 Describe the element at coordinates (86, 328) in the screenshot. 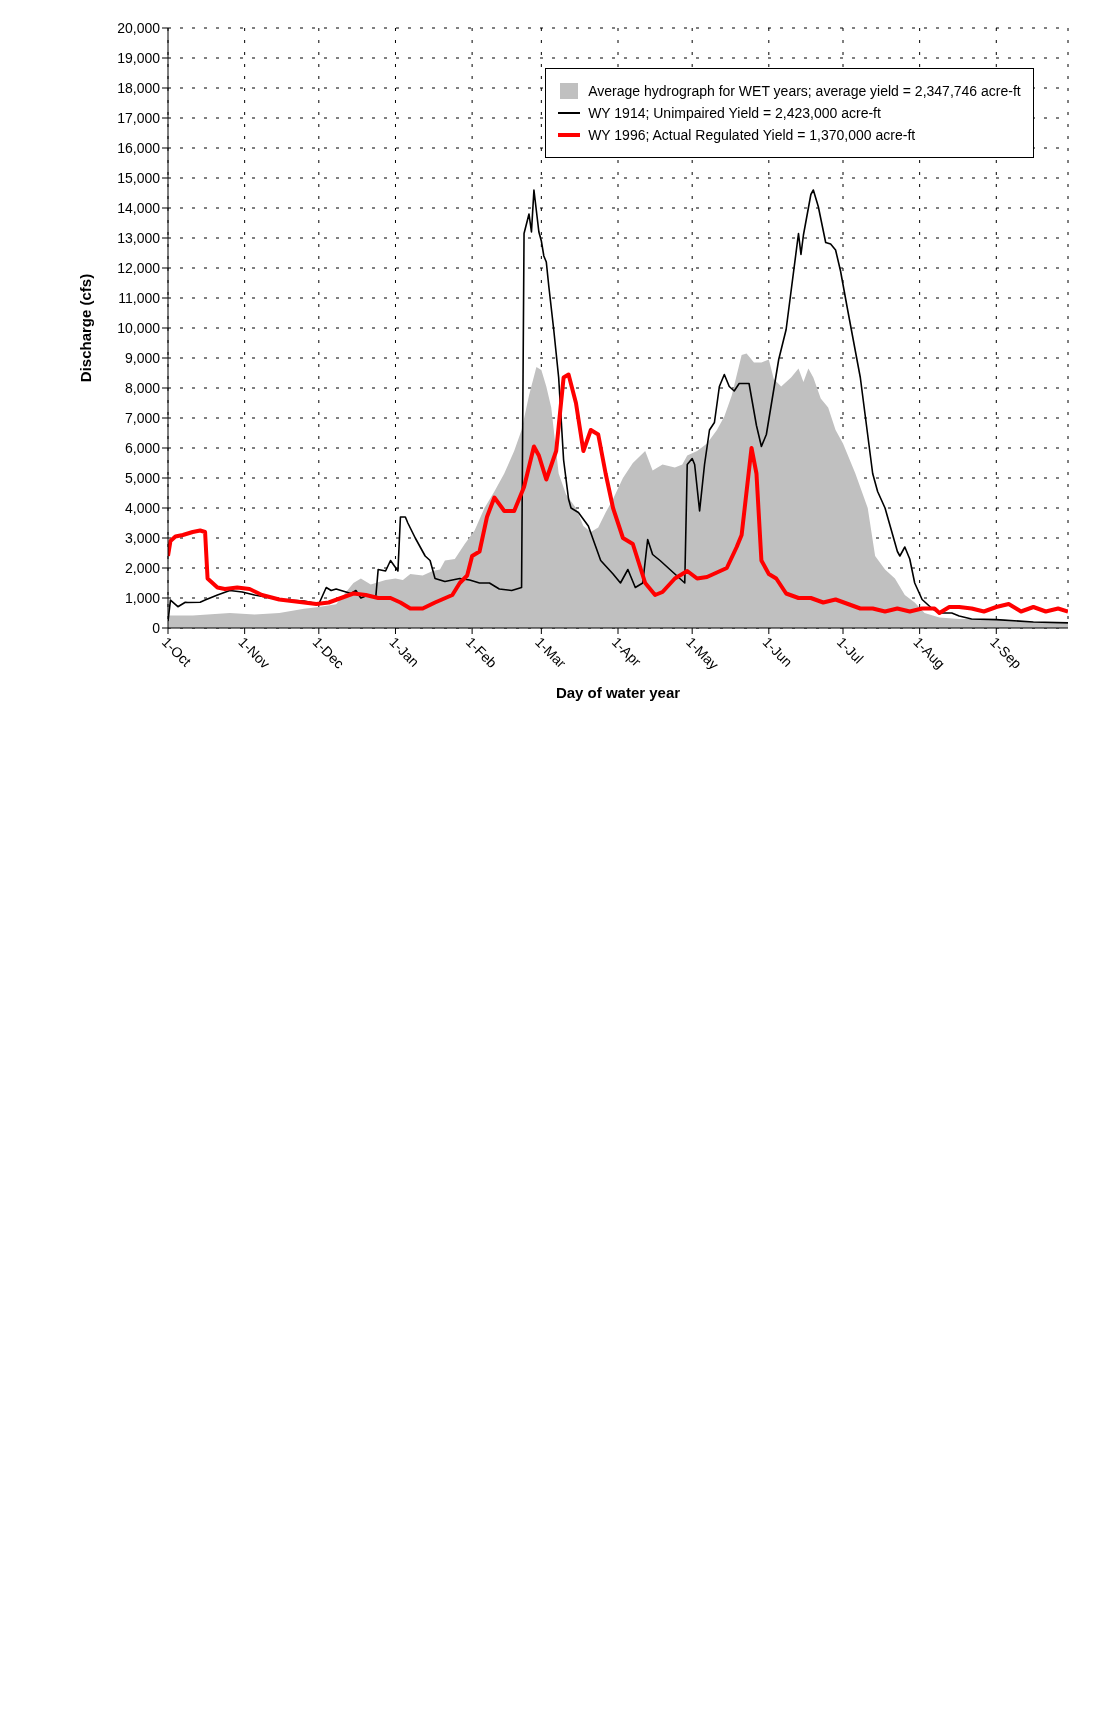

I see `y-axis-title: Discharge (cfs)` at that location.